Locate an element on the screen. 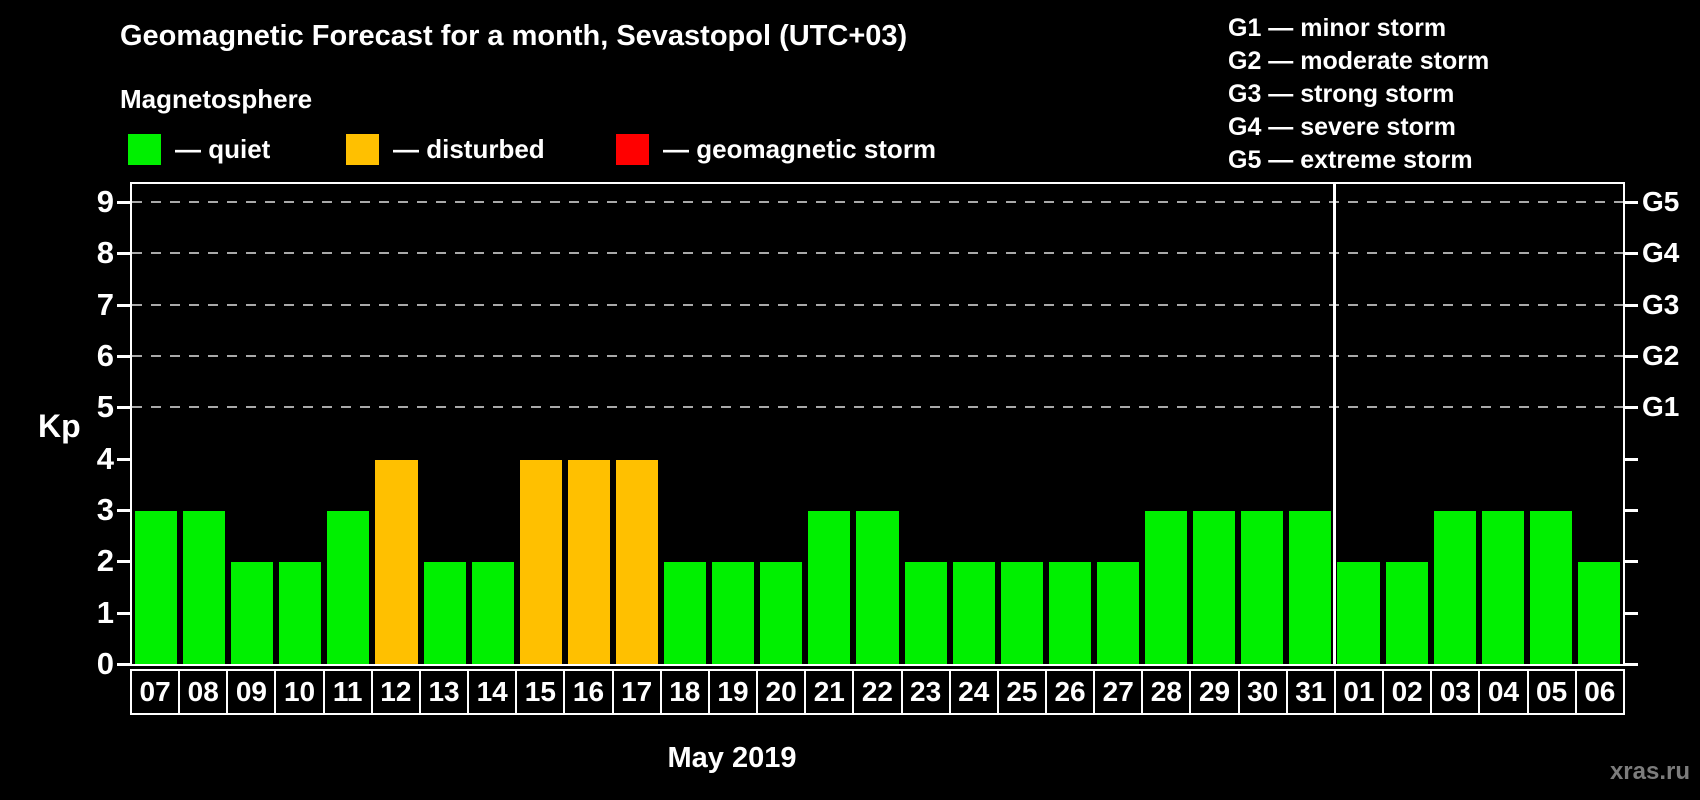  y-axis-label-0: 0 is located at coordinates (105, 663).